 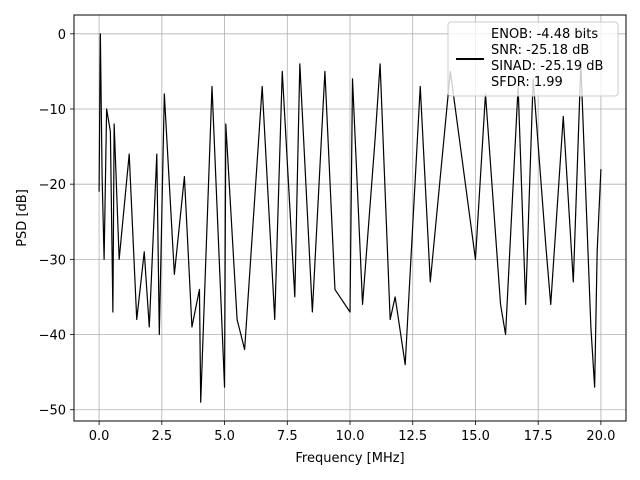 I want to click on x-tick-label: 12.5, so click(x=412, y=436).